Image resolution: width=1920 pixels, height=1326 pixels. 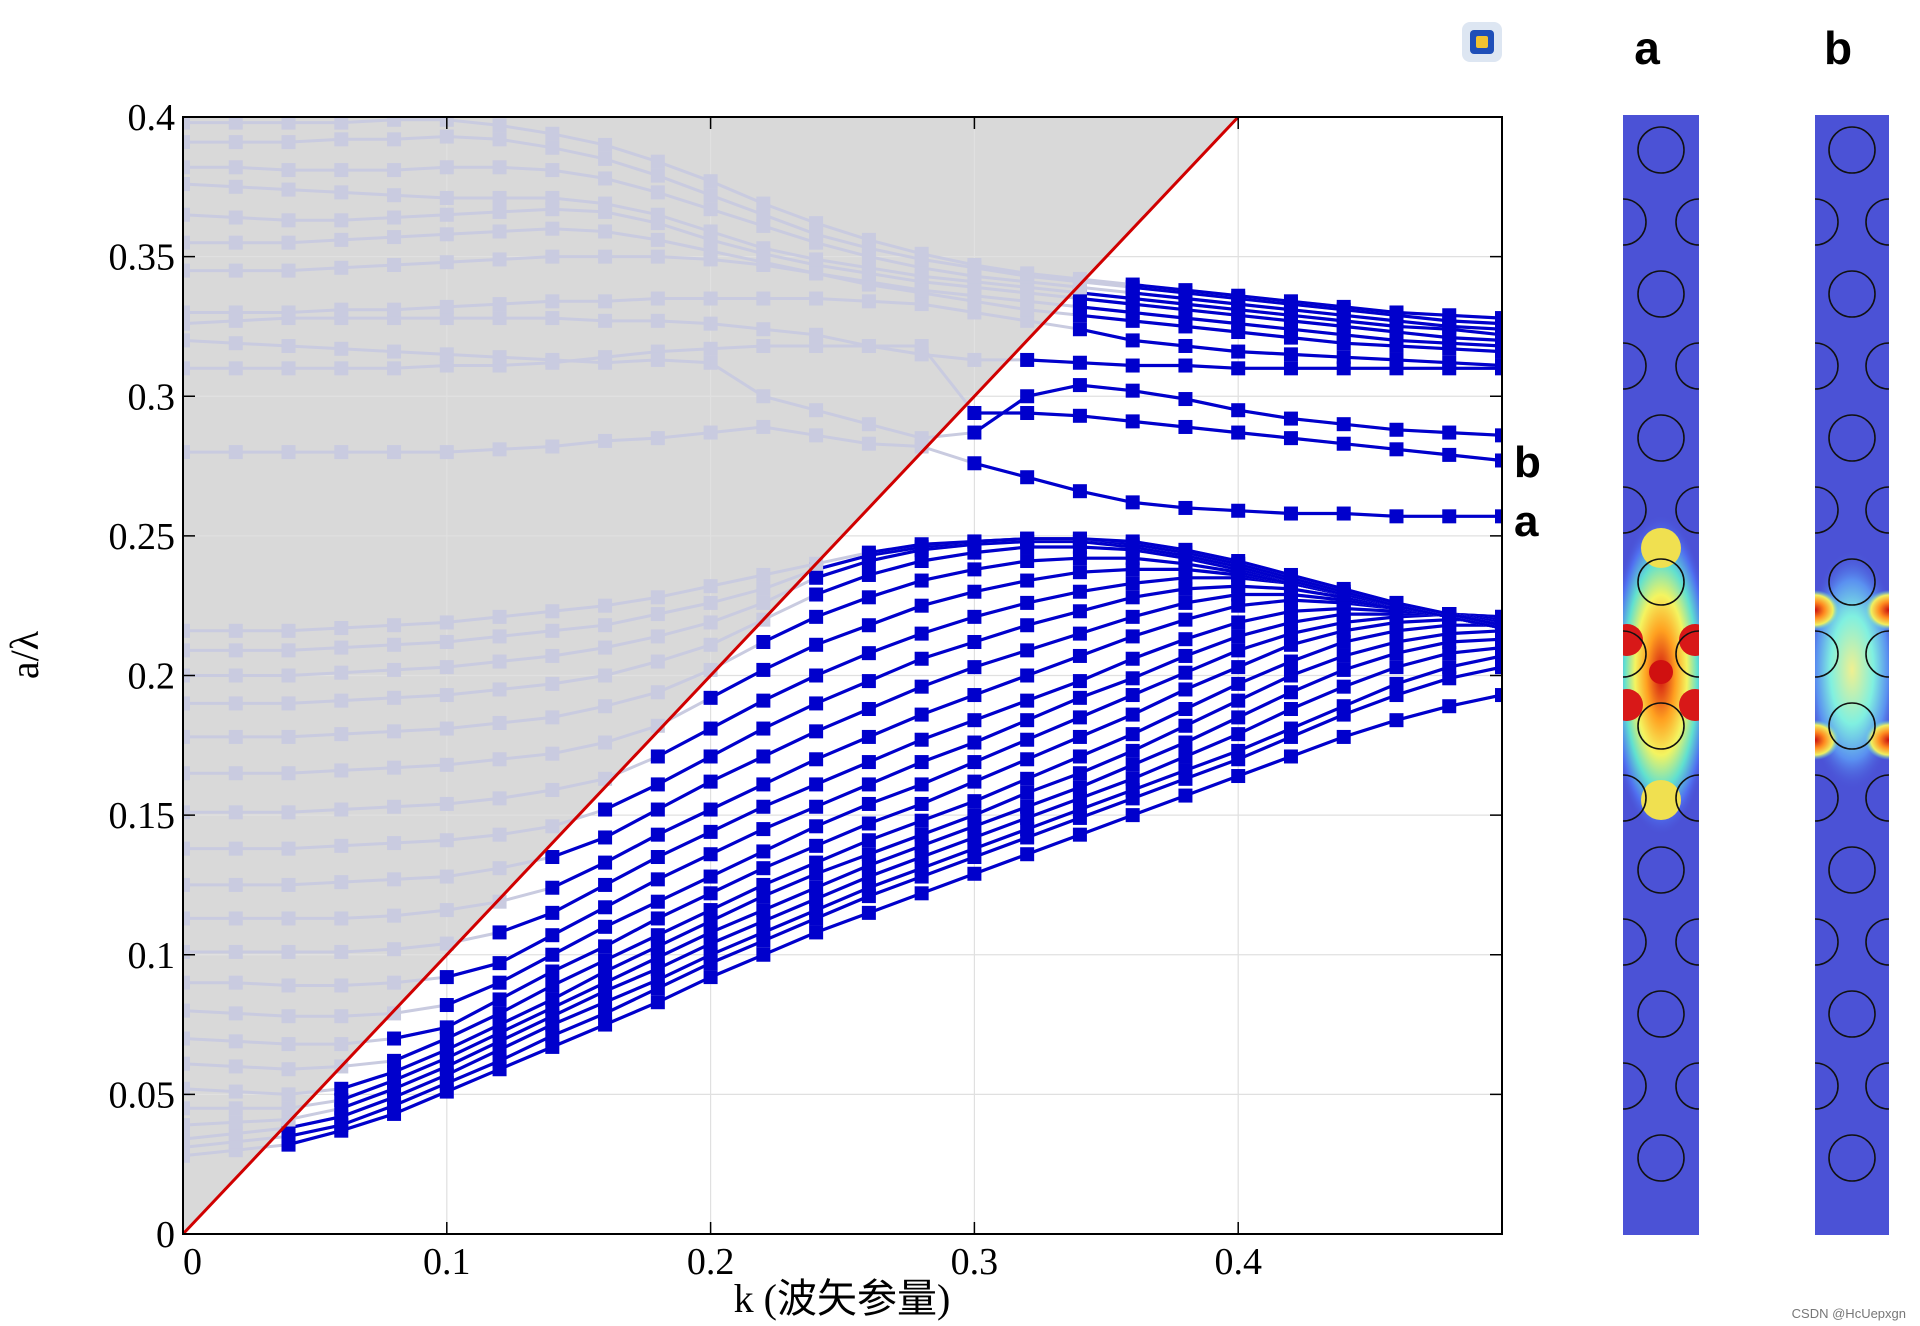 What do you see at coordinates (1852, 675) in the screenshot?
I see `field-panel-b` at bounding box center [1852, 675].